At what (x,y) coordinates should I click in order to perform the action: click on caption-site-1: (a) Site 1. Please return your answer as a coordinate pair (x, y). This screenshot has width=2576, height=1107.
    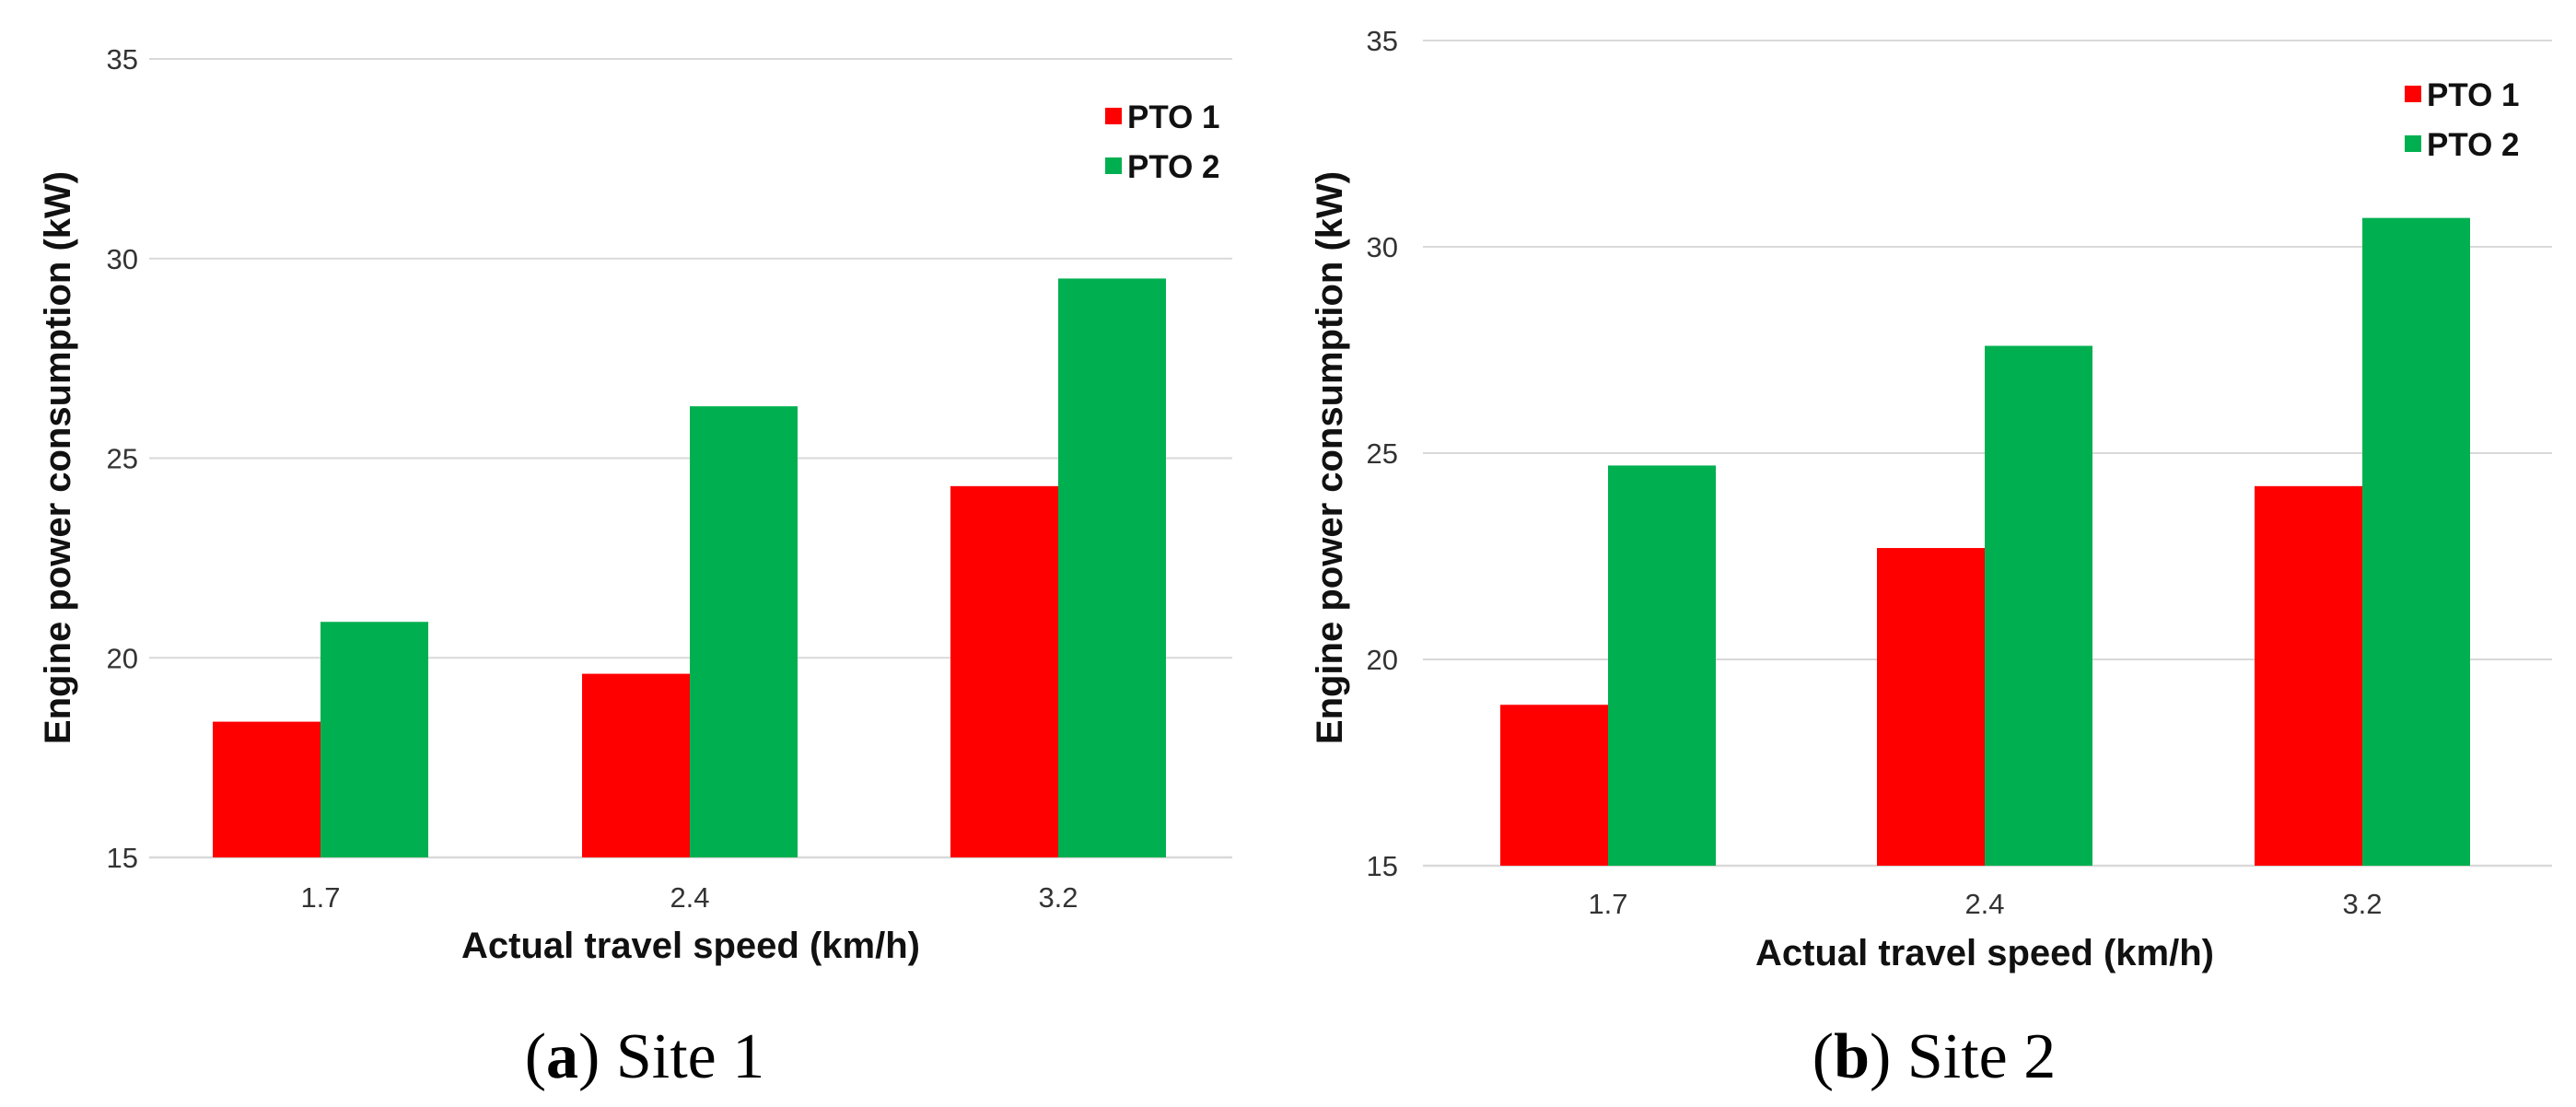
    Looking at the image, I should click on (645, 1056).